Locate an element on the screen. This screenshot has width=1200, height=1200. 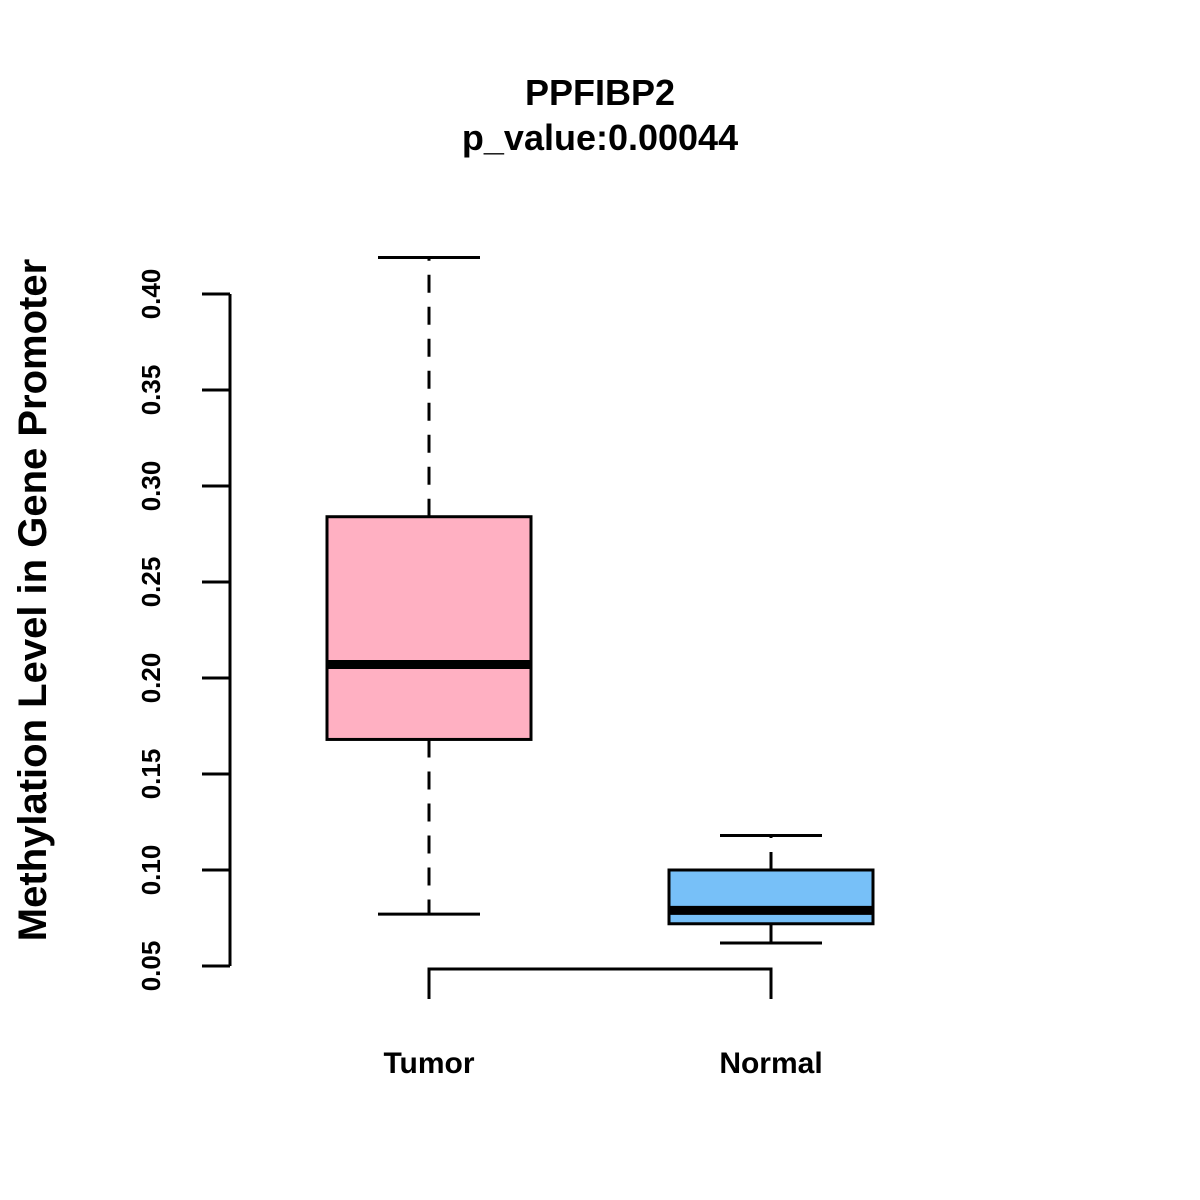
box-tumor is located at coordinates (429, 586).